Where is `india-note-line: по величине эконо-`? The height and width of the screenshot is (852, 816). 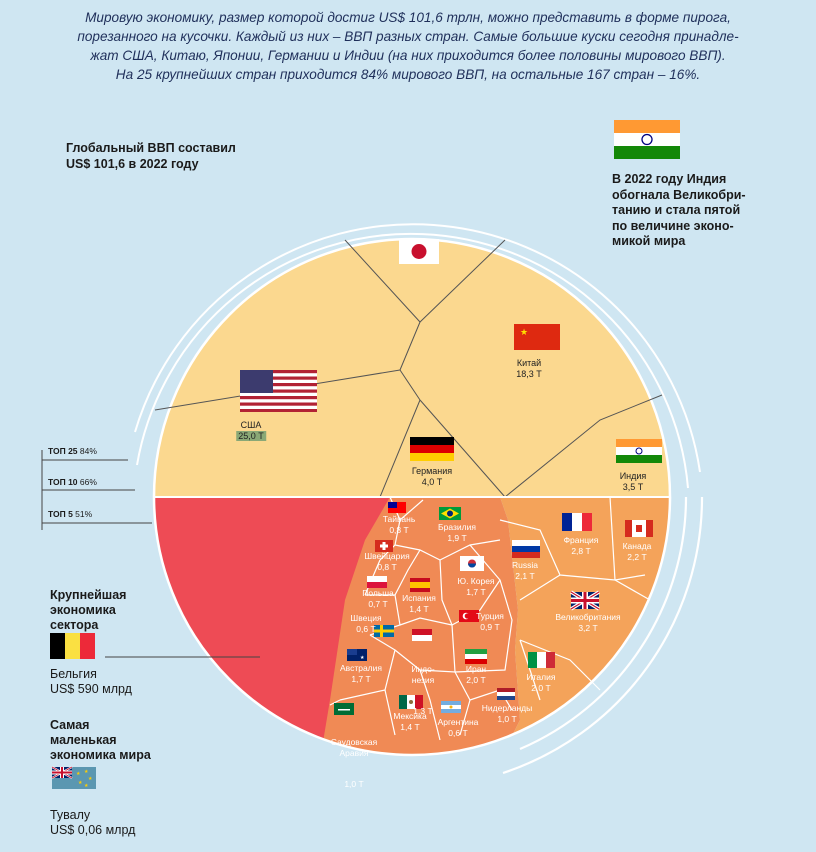
india-note-line: по величине эконо- is located at coordinates (673, 225).